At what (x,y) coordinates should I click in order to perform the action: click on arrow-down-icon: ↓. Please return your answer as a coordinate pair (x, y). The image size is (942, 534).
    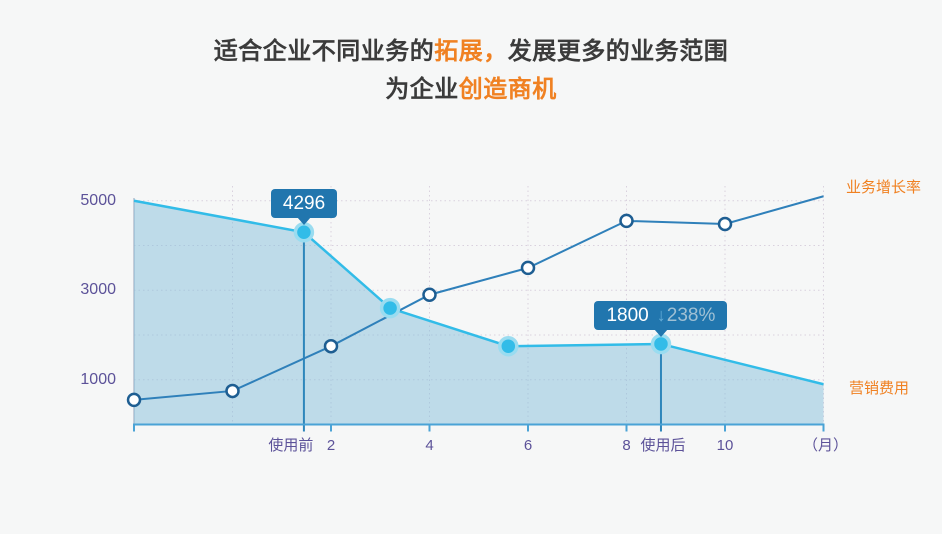
    Looking at the image, I should click on (661, 314).